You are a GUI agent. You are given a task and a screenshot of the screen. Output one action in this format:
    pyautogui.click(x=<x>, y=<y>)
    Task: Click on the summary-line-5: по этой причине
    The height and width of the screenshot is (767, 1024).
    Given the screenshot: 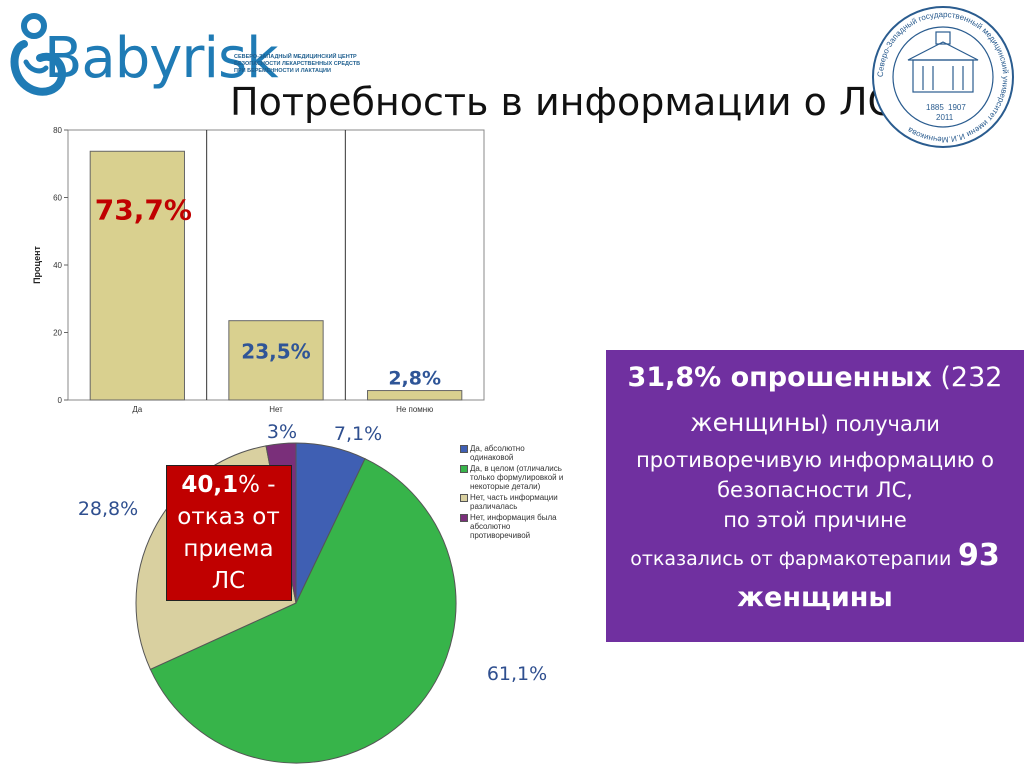 What is the action you would take?
    pyautogui.click(x=815, y=520)
    